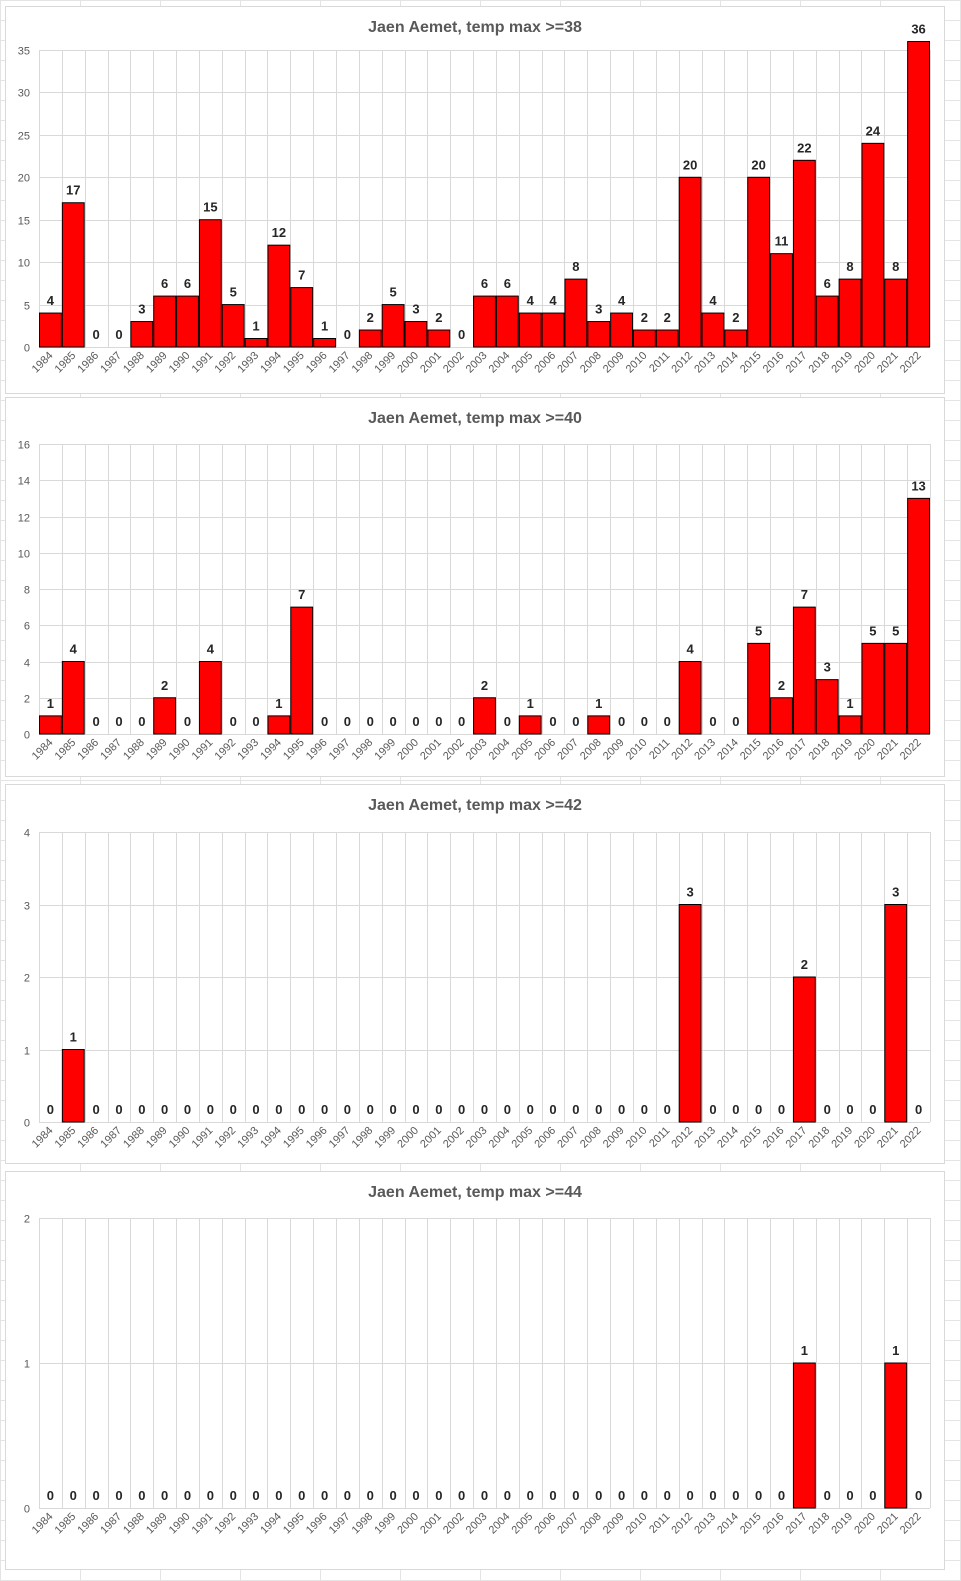 This screenshot has height=1581, width=961. What do you see at coordinates (530, 1109) in the screenshot?
I see `data-label-2005: 0` at bounding box center [530, 1109].